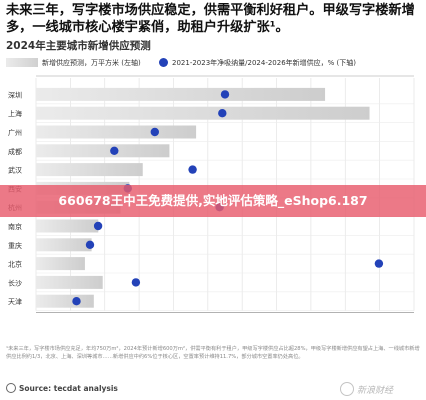 The height and width of the screenshot is (400, 426). Describe the element at coordinates (15, 132) in the screenshot. I see `category-label: 广州` at that location.